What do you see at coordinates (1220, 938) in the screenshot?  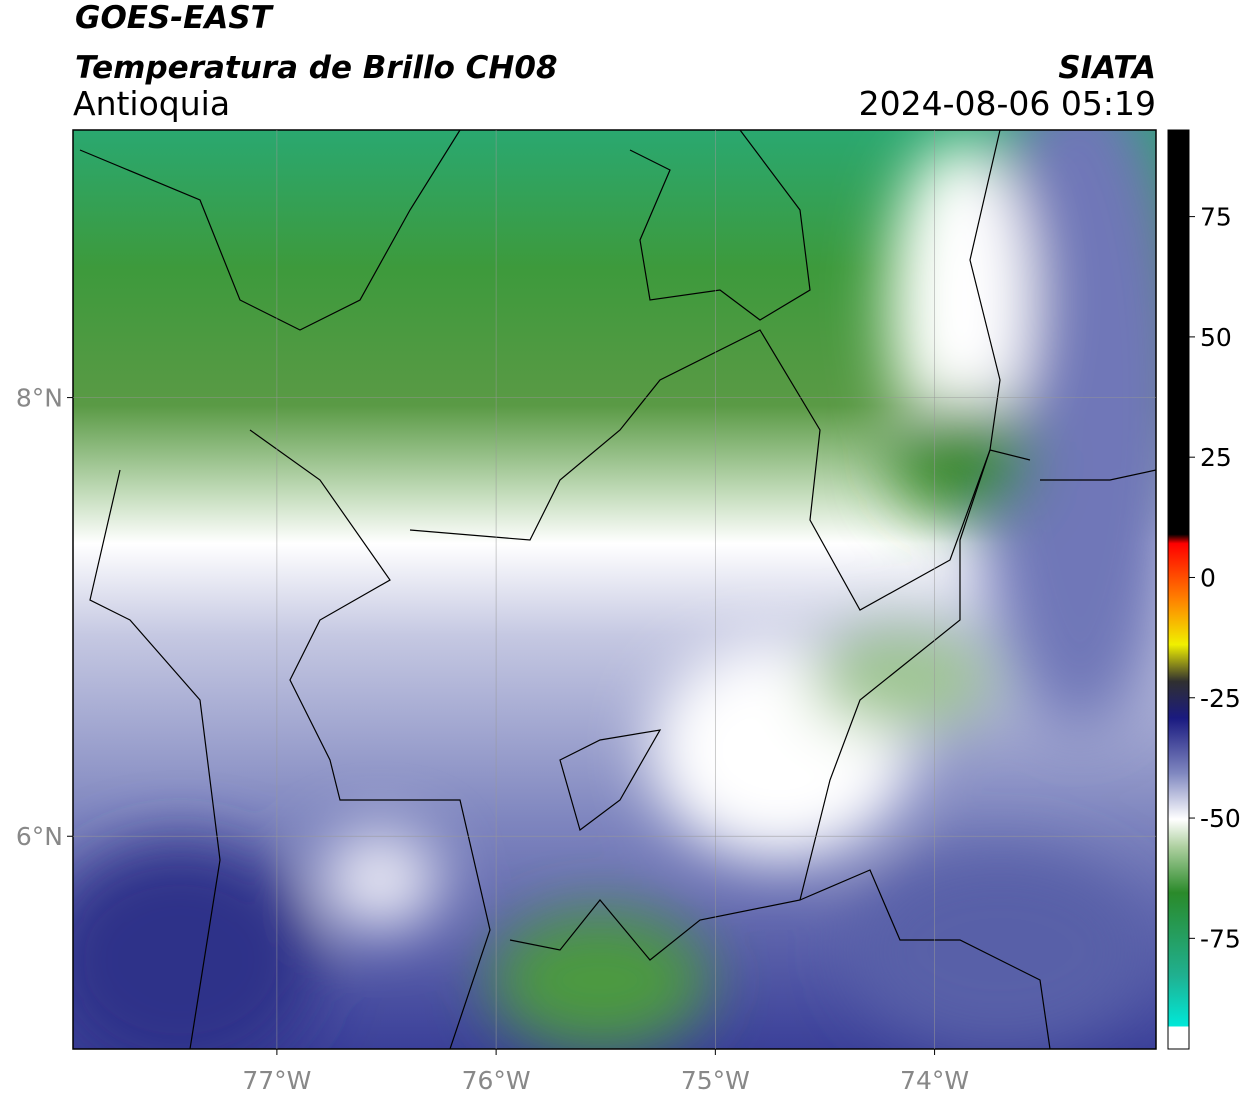 I see `colorbar-tick-label: -75` at bounding box center [1220, 938].